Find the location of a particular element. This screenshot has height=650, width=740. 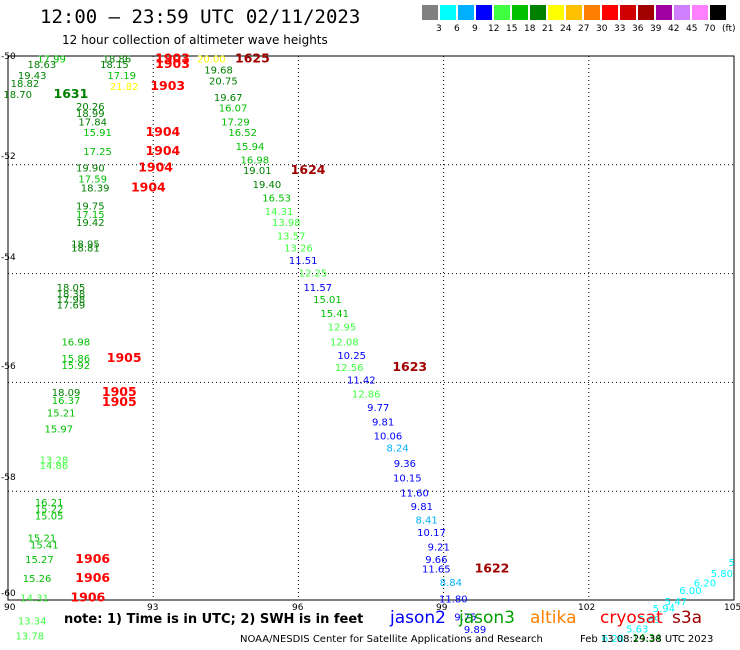

wave-height-label: 18.95 is located at coordinates (85, 245).